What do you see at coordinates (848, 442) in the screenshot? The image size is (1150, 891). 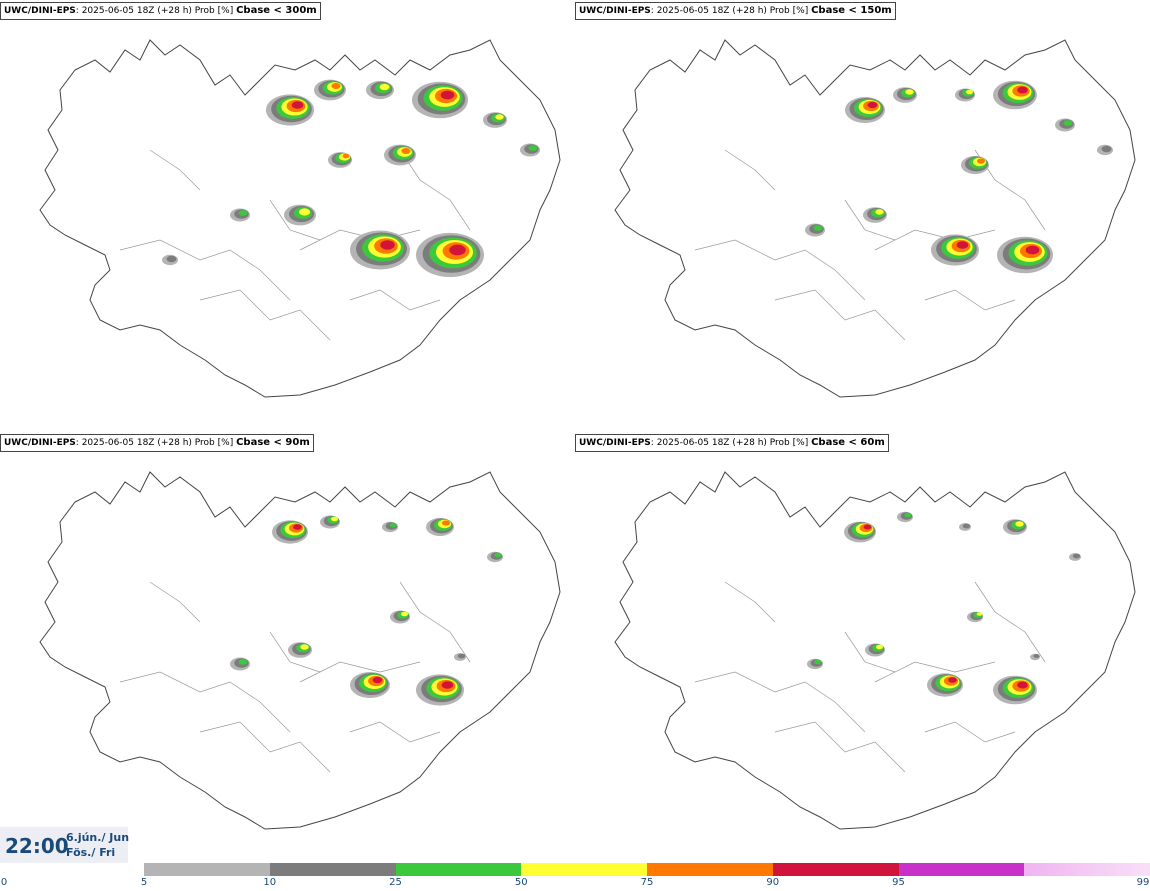 I see `variable-name: Cbase < 60m` at bounding box center [848, 442].